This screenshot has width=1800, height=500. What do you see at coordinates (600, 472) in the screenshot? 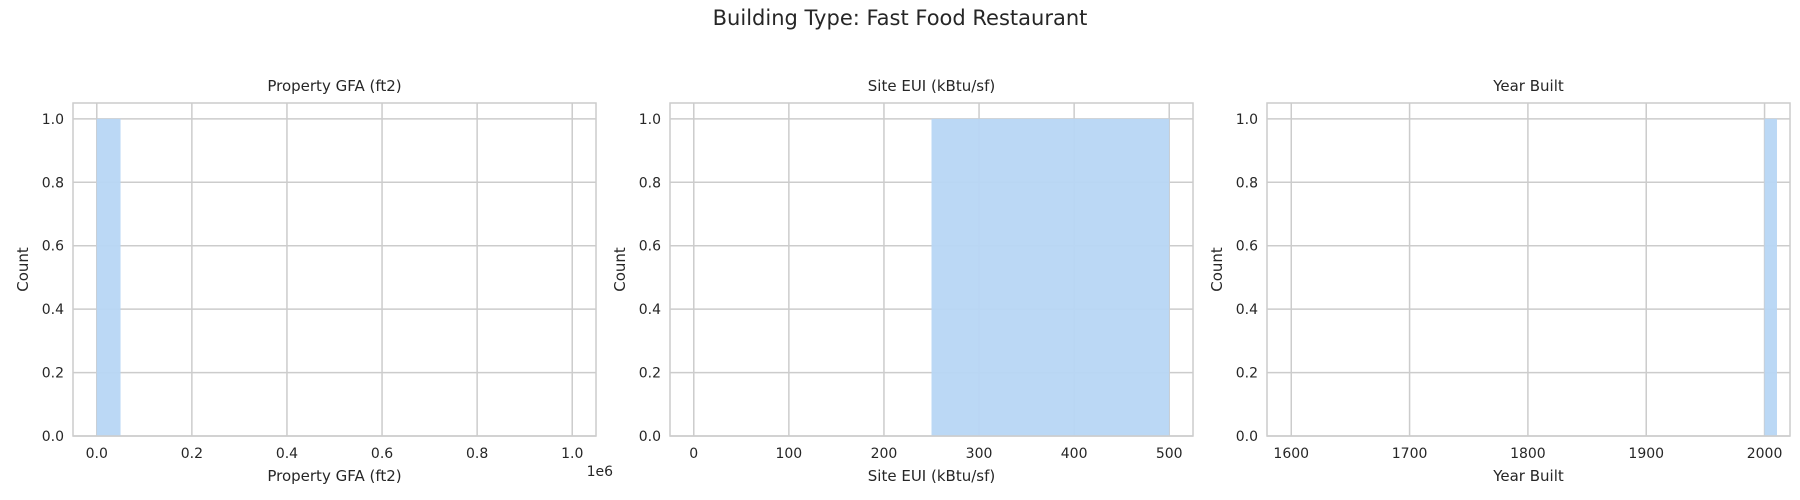
I see `x-offset-label: 1e6` at bounding box center [600, 472].